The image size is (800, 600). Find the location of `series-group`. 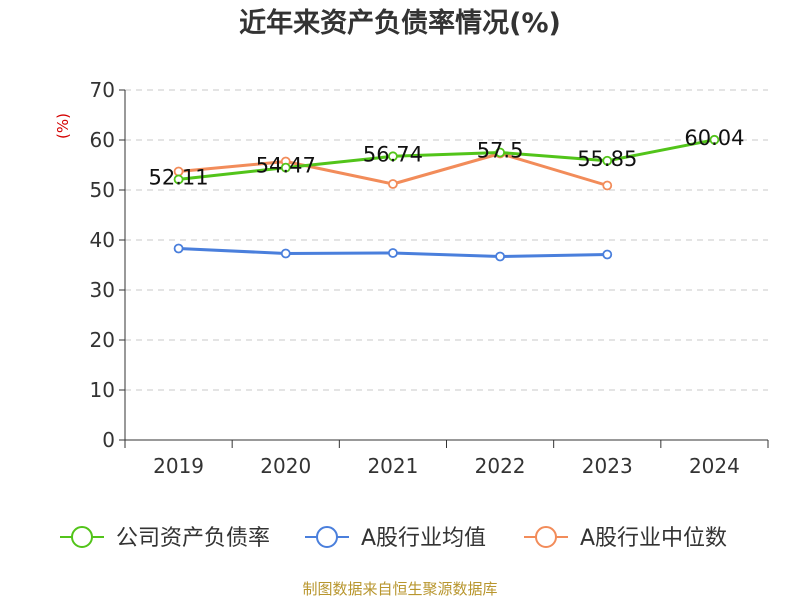

series-group is located at coordinates (446, 198).